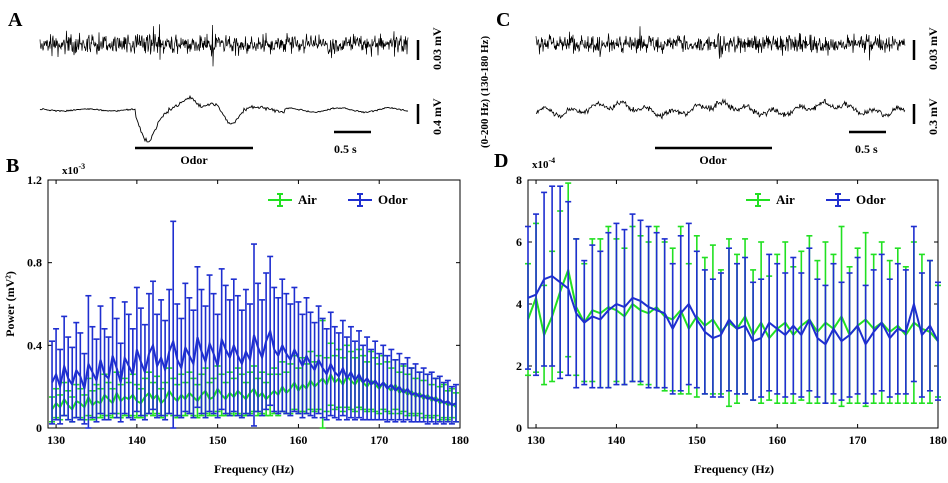  Describe the element at coordinates (34, 345) in the screenshot. I see `ytick-label-b: 0.4` at that location.